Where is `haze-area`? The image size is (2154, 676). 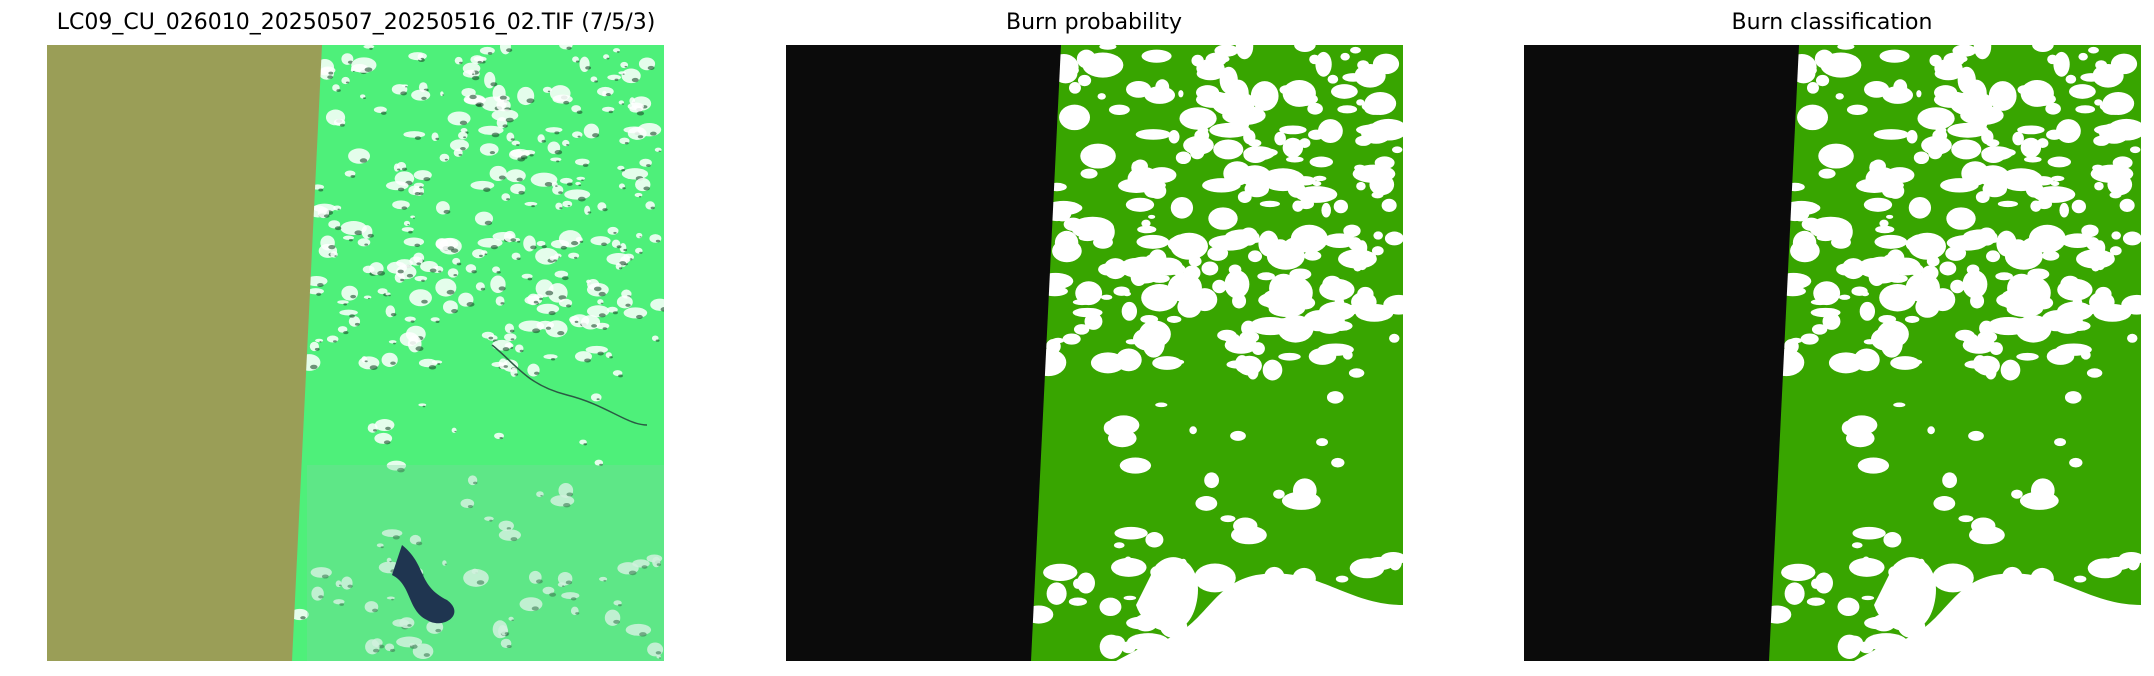 haze-area is located at coordinates (485, 563).